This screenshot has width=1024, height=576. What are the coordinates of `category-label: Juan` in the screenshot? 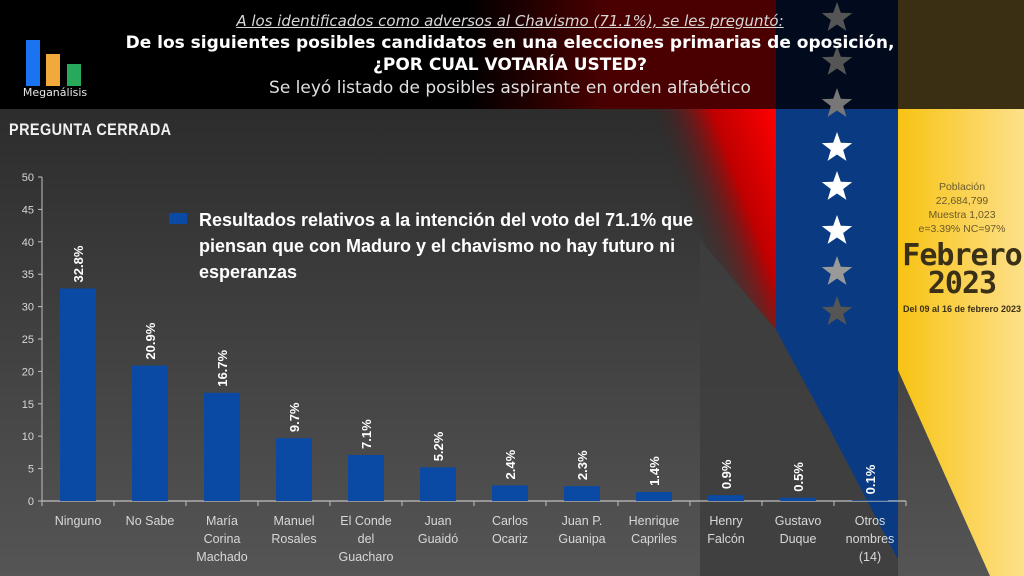 It's located at (437, 521).